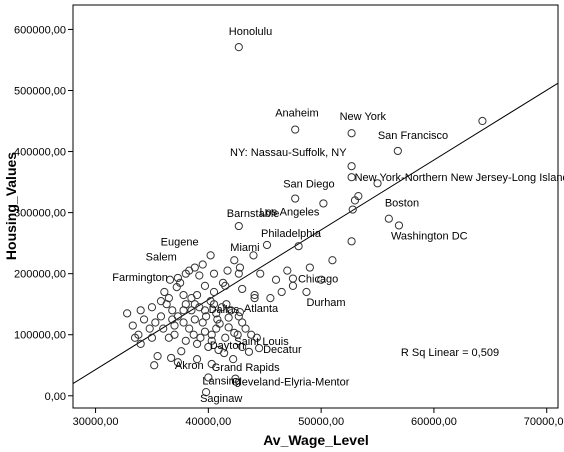 This screenshot has width=564, height=452. Describe the element at coordinates (244, 248) in the screenshot. I see `point-label: Miami` at that location.